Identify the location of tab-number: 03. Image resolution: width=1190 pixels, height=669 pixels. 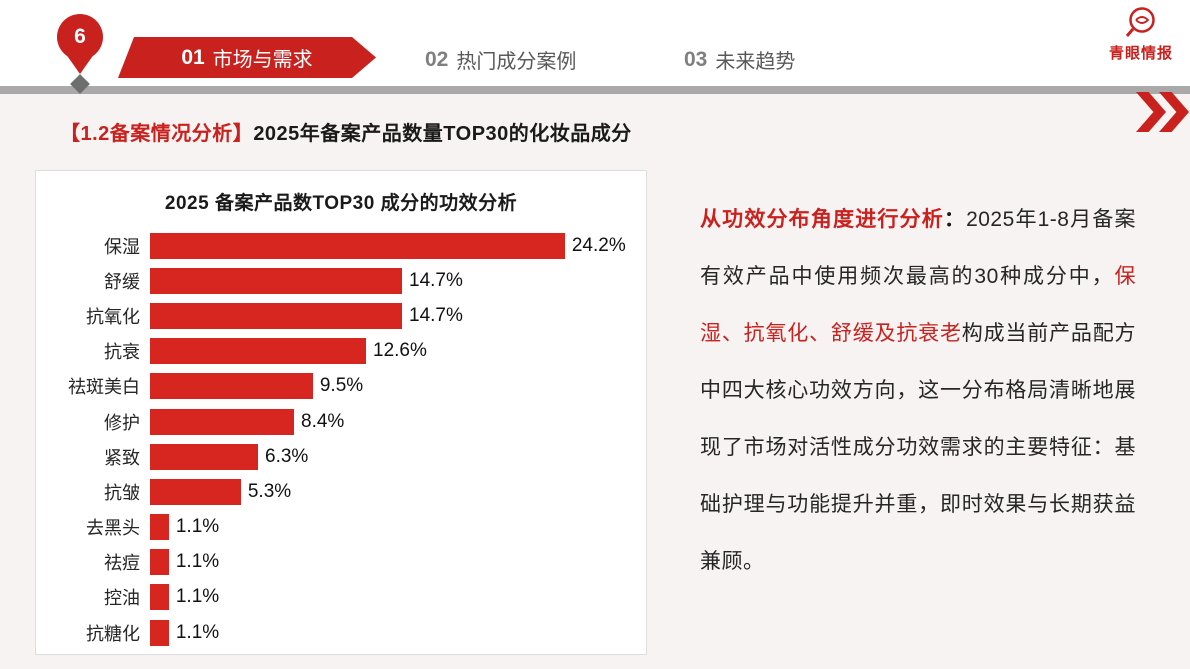
(696, 59).